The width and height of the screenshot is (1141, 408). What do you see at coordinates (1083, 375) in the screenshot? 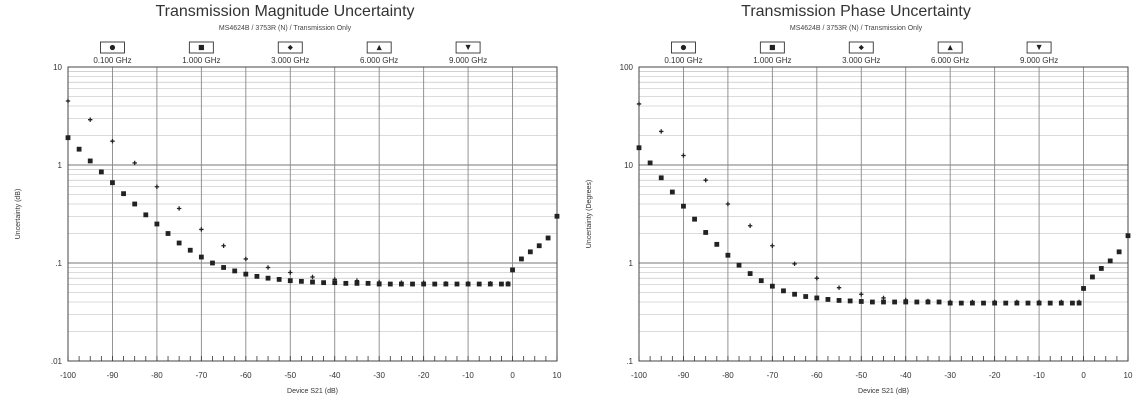
I see `x-tick-label: 0` at bounding box center [1083, 375].